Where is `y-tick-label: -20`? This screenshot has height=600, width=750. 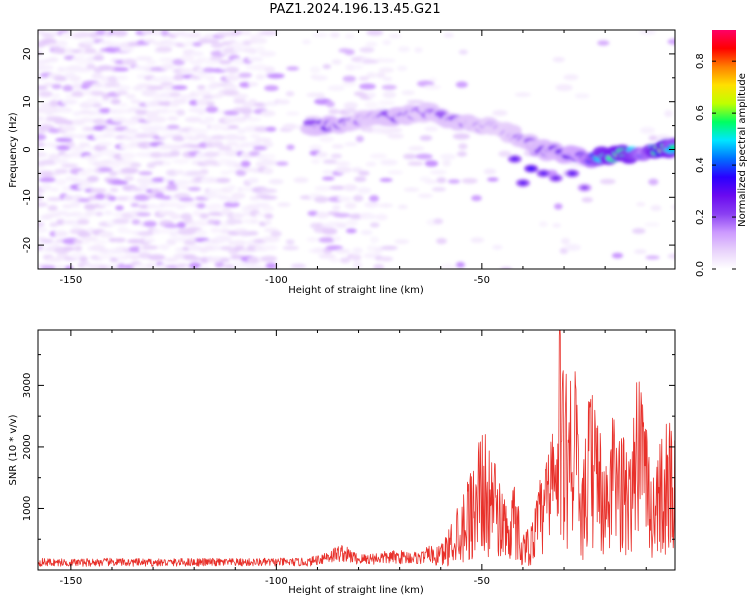
y-tick-label: -20 is located at coordinates (27, 245).